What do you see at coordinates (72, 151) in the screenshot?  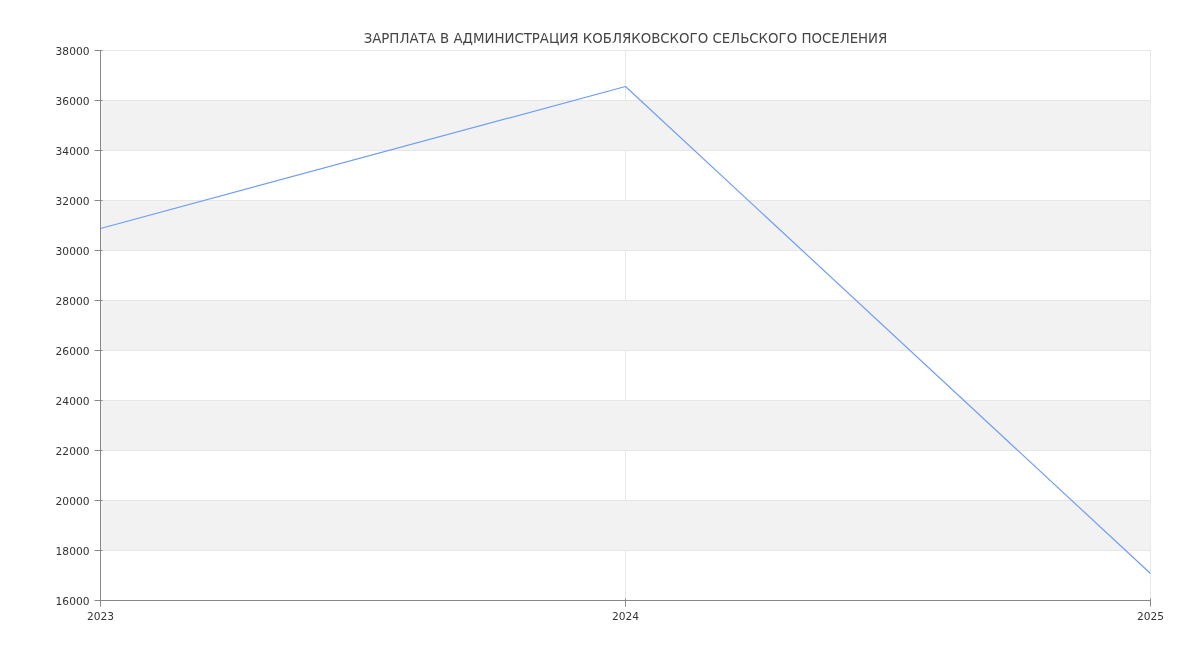 I see `y-tick-label: 34000` at bounding box center [72, 151].